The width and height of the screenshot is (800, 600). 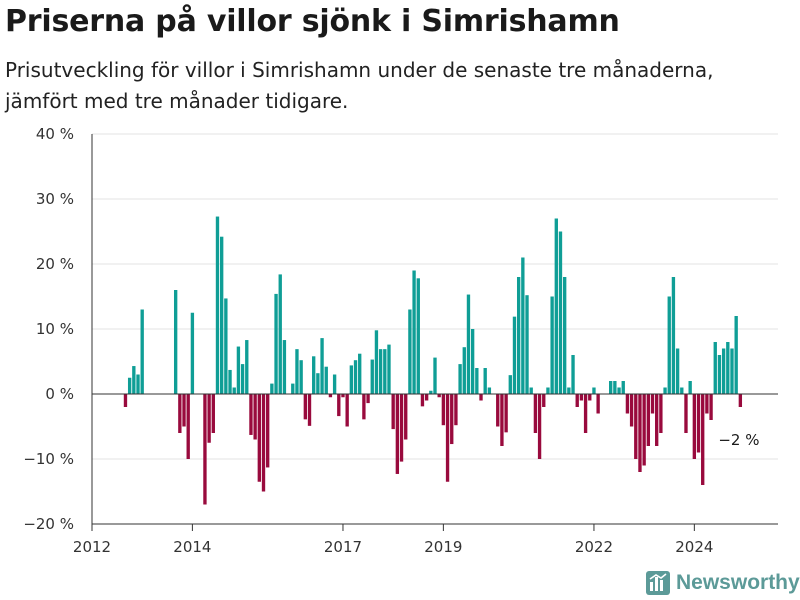 What do you see at coordinates (55, 264) in the screenshot?
I see `y-tick-label: 20 %` at bounding box center [55, 264].